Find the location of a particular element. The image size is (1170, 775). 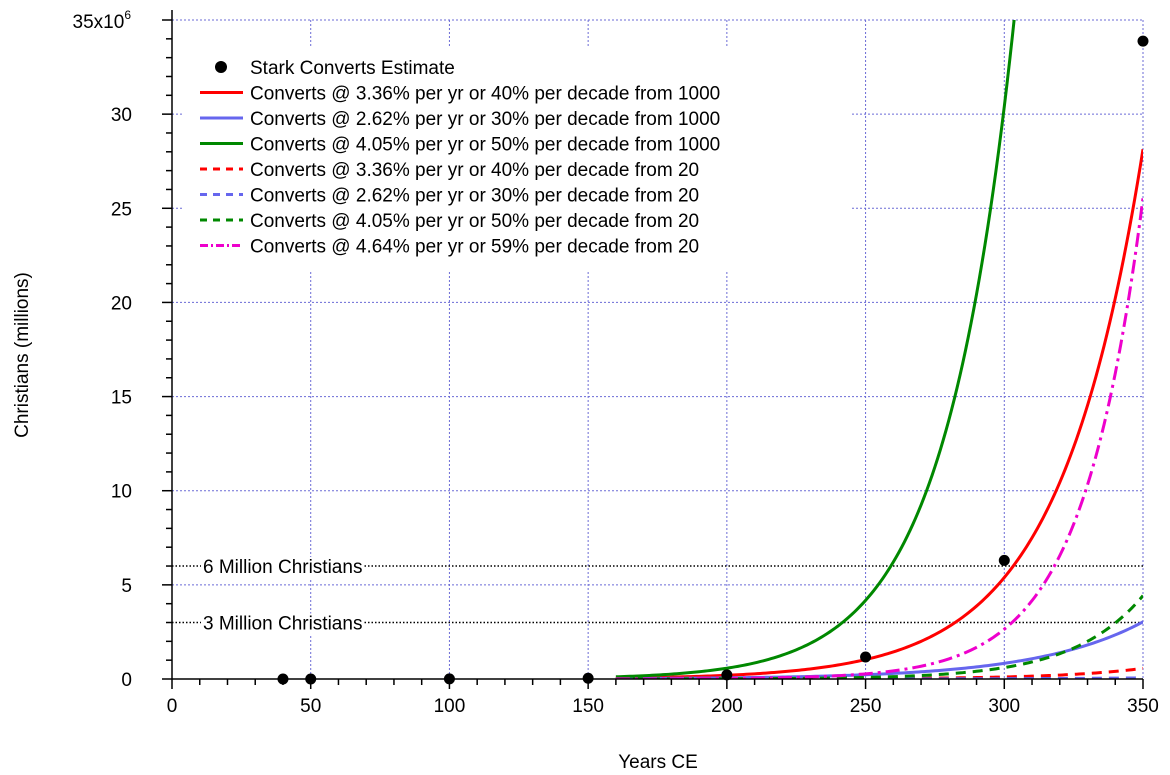

reference-line-label: 6 Million Christians is located at coordinates (282, 567).